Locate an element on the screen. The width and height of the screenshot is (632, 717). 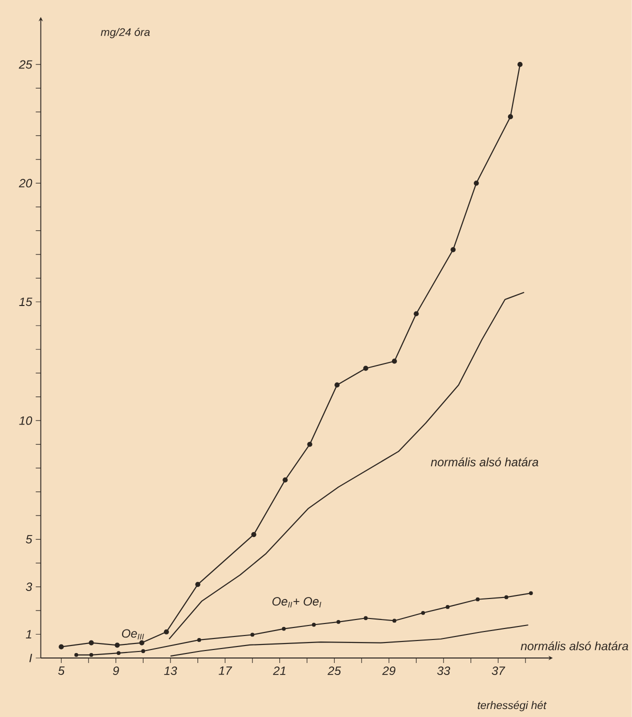
y-tick-label: 20 is located at coordinates (25, 183).